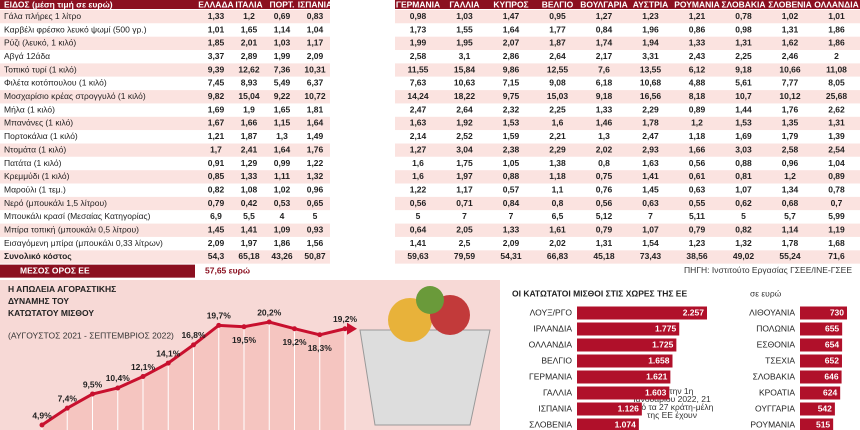  What do you see at coordinates (249, 16) in the screenshot?
I see `cell-value: 1,2` at bounding box center [249, 16].